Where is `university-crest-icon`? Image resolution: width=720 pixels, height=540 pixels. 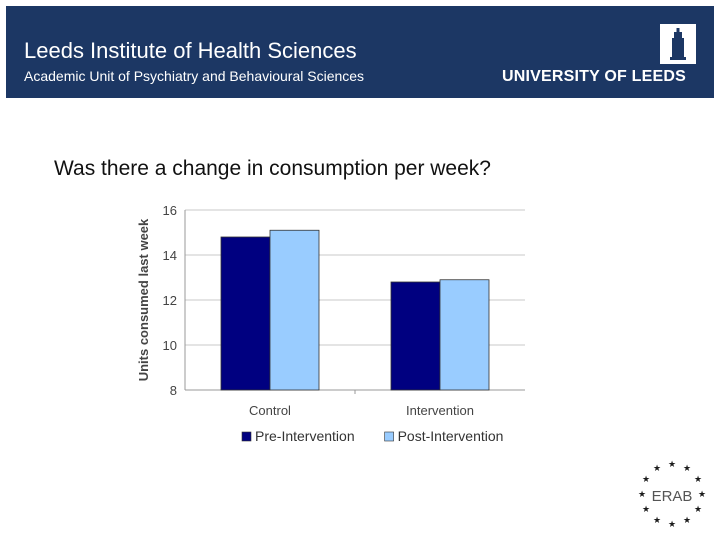 university-crest-icon is located at coordinates (678, 44).